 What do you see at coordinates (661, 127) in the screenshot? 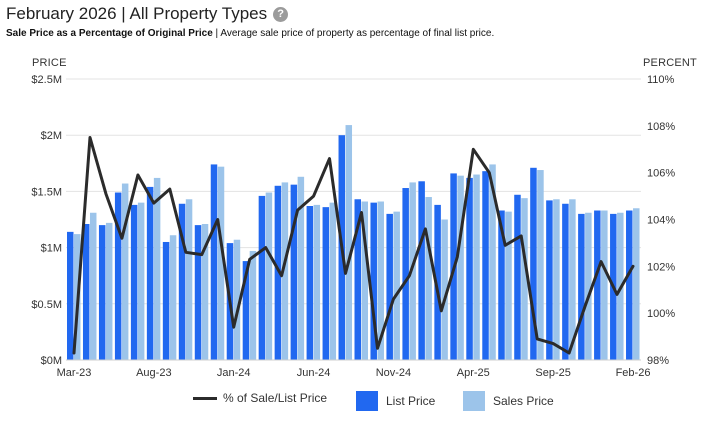
I see `right-tick-label: 108%` at bounding box center [661, 127].